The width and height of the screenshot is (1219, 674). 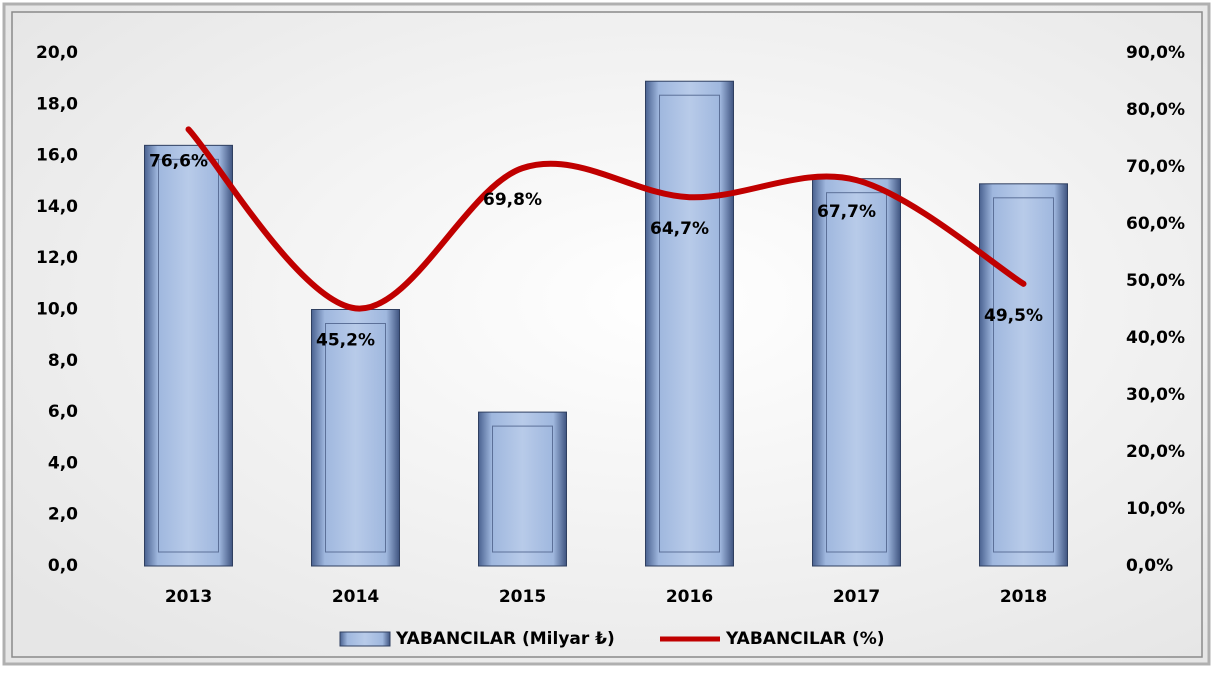 I want to click on y-tick-label: 2,0, so click(x=63, y=515).